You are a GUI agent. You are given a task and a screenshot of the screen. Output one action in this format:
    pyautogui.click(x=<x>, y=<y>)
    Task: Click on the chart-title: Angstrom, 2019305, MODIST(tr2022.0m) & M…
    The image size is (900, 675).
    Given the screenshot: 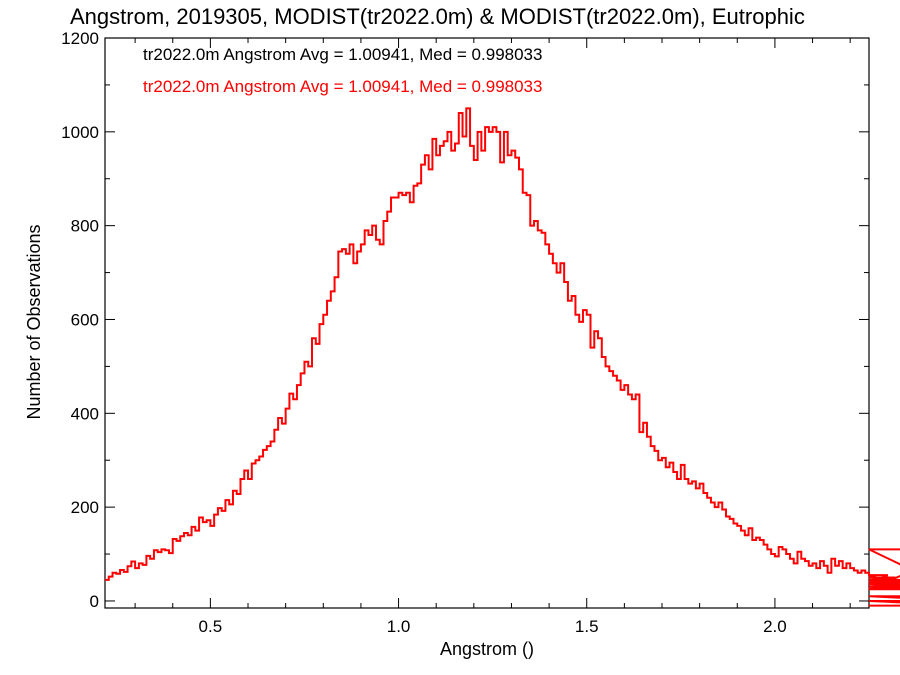 What is the action you would take?
    pyautogui.click(x=437, y=16)
    